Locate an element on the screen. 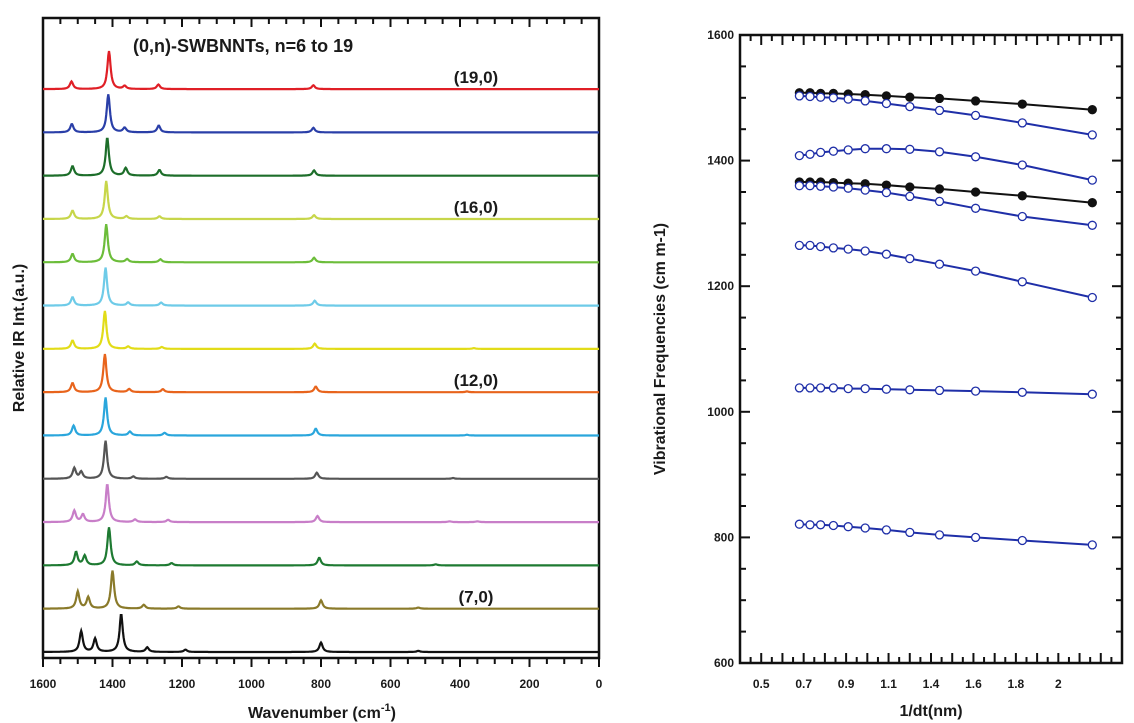  right-y-axis-label: Vibrational Frequencies (cm m-1) is located at coordinates (660, 349).